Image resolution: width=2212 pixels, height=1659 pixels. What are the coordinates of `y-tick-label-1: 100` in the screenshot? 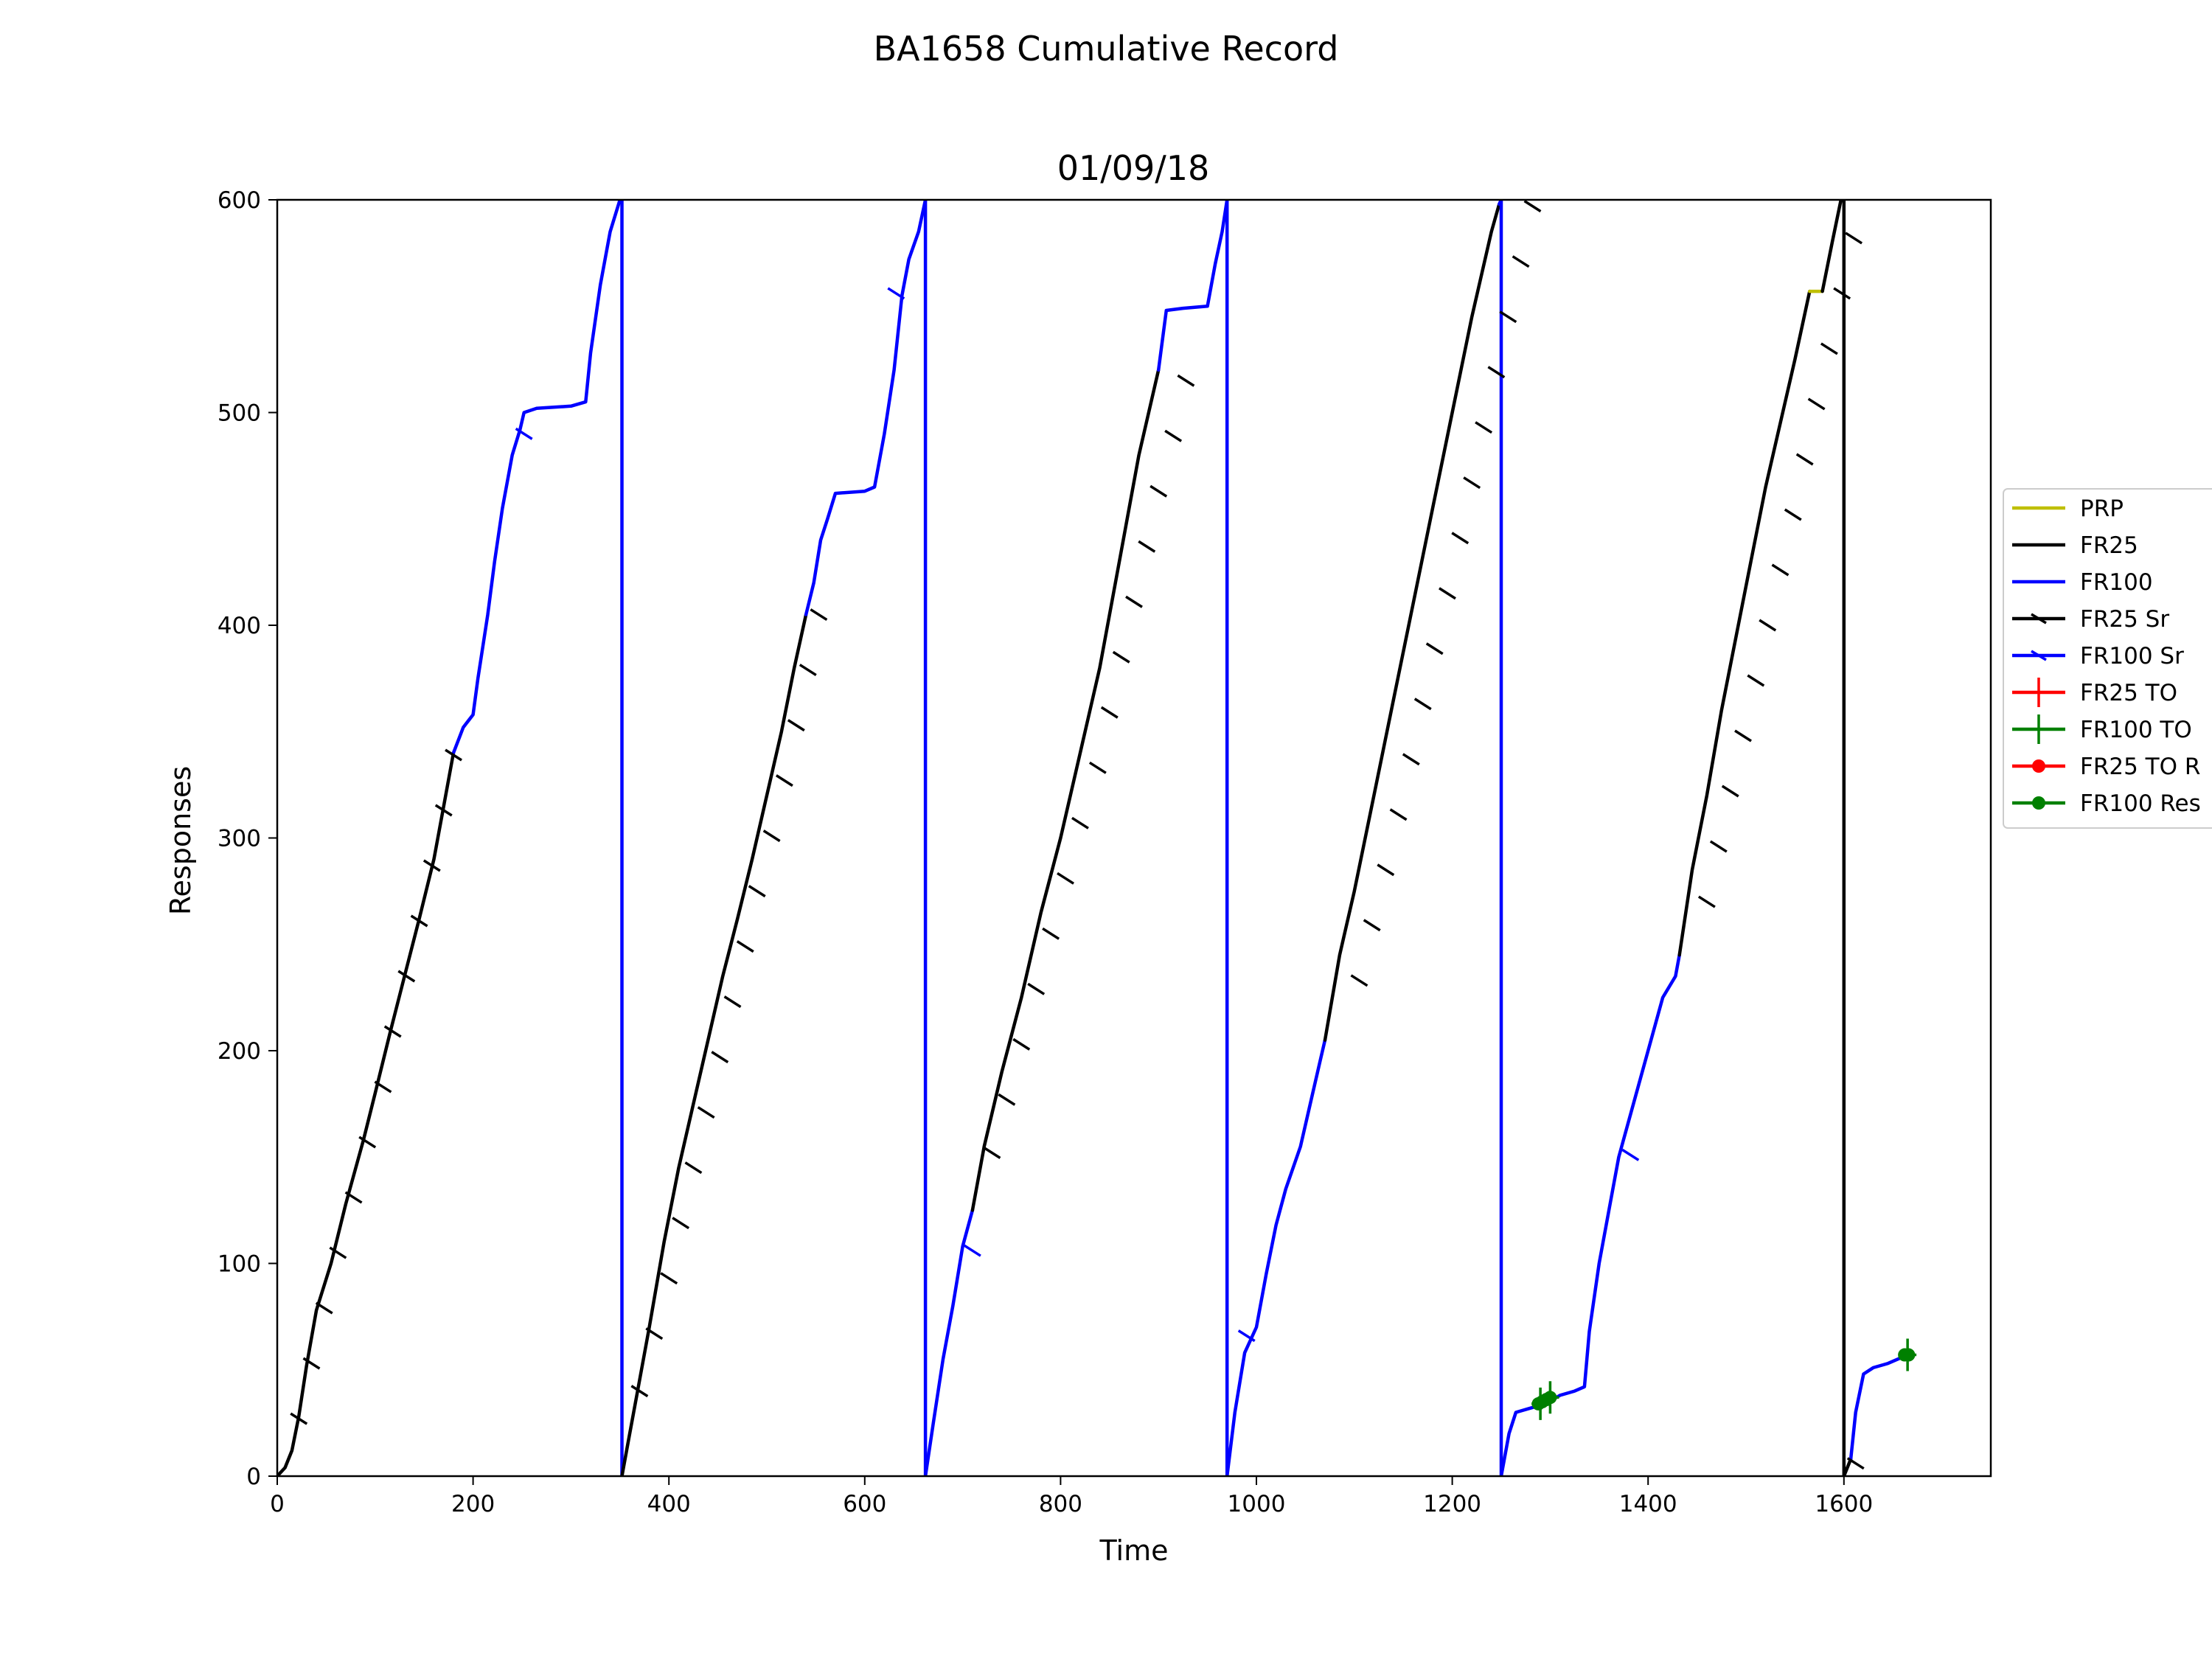 It's located at (239, 1264).